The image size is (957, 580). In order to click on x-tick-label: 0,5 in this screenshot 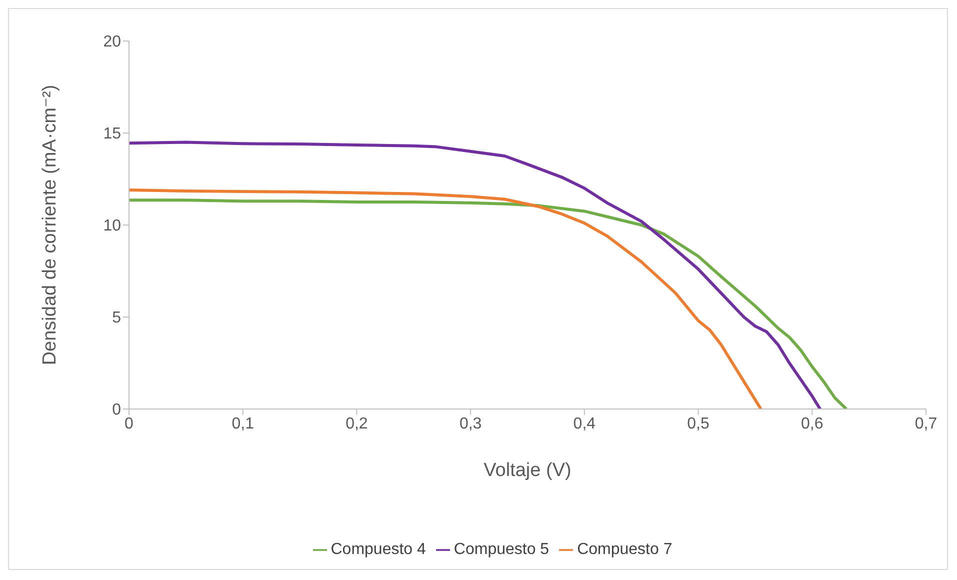, I will do `click(698, 423)`.